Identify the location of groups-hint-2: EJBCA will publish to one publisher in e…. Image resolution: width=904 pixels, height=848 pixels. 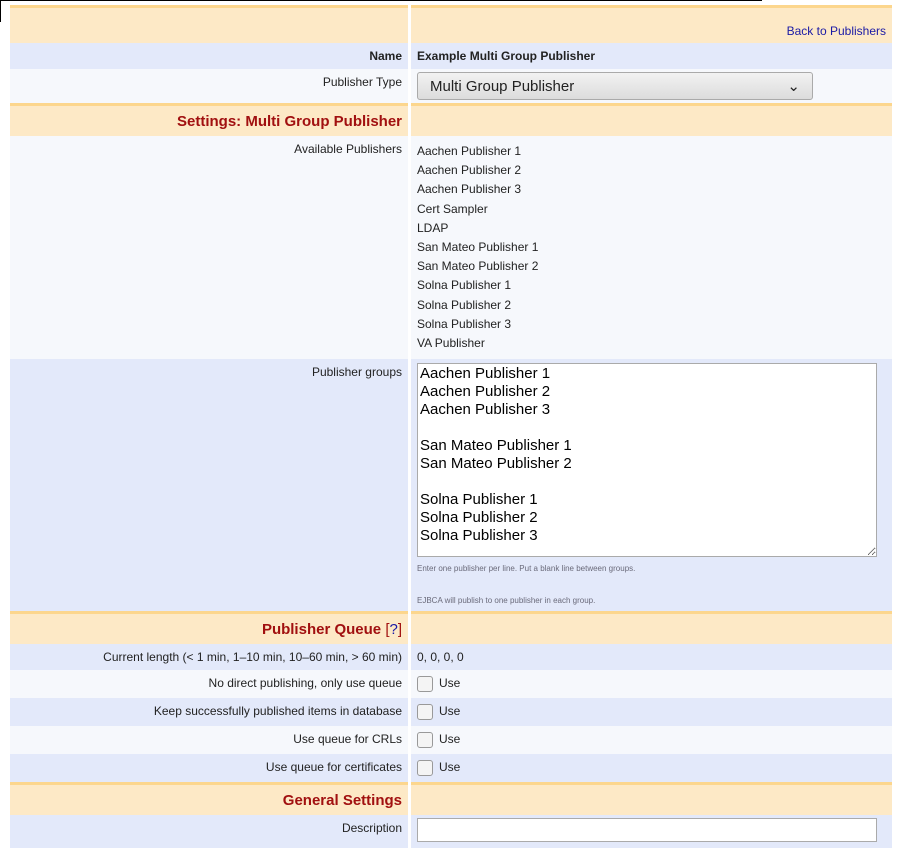
(506, 601).